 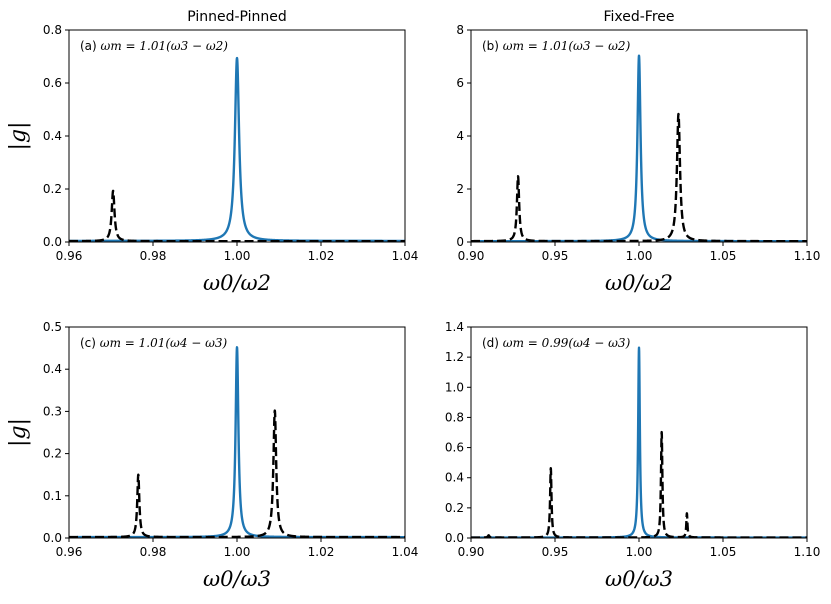 I want to click on panel-annotation: (c) ωm = 1.01(ω4 − ω3), so click(x=154, y=343).